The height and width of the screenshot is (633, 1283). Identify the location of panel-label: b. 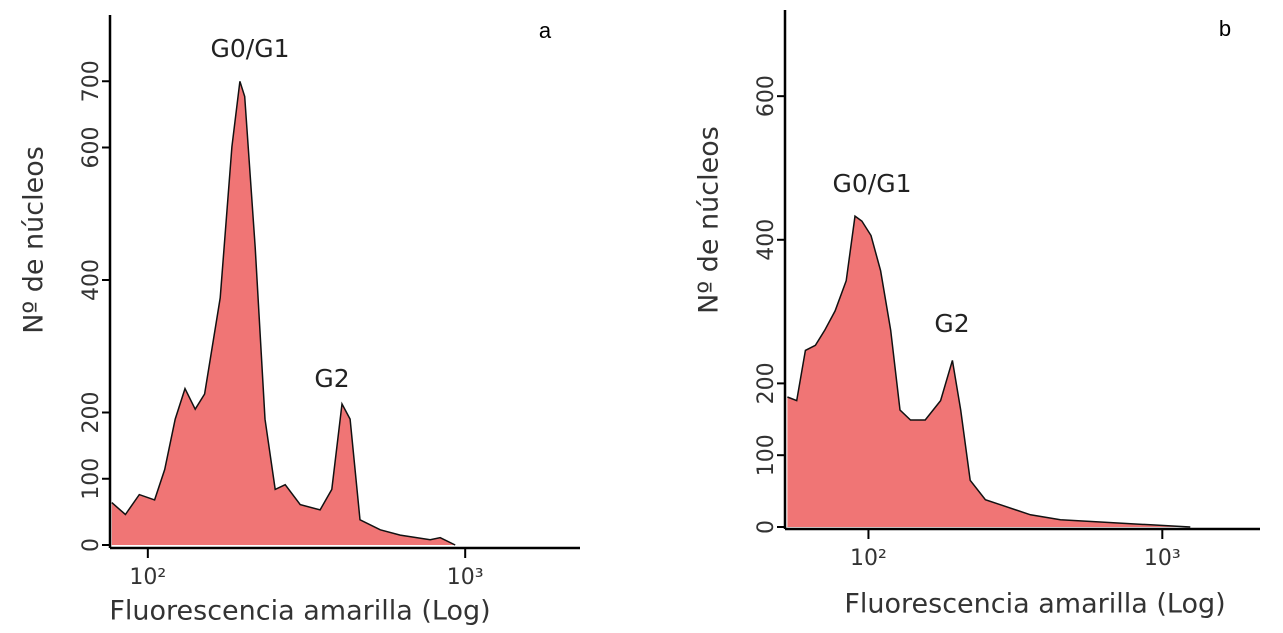
(1225, 28).